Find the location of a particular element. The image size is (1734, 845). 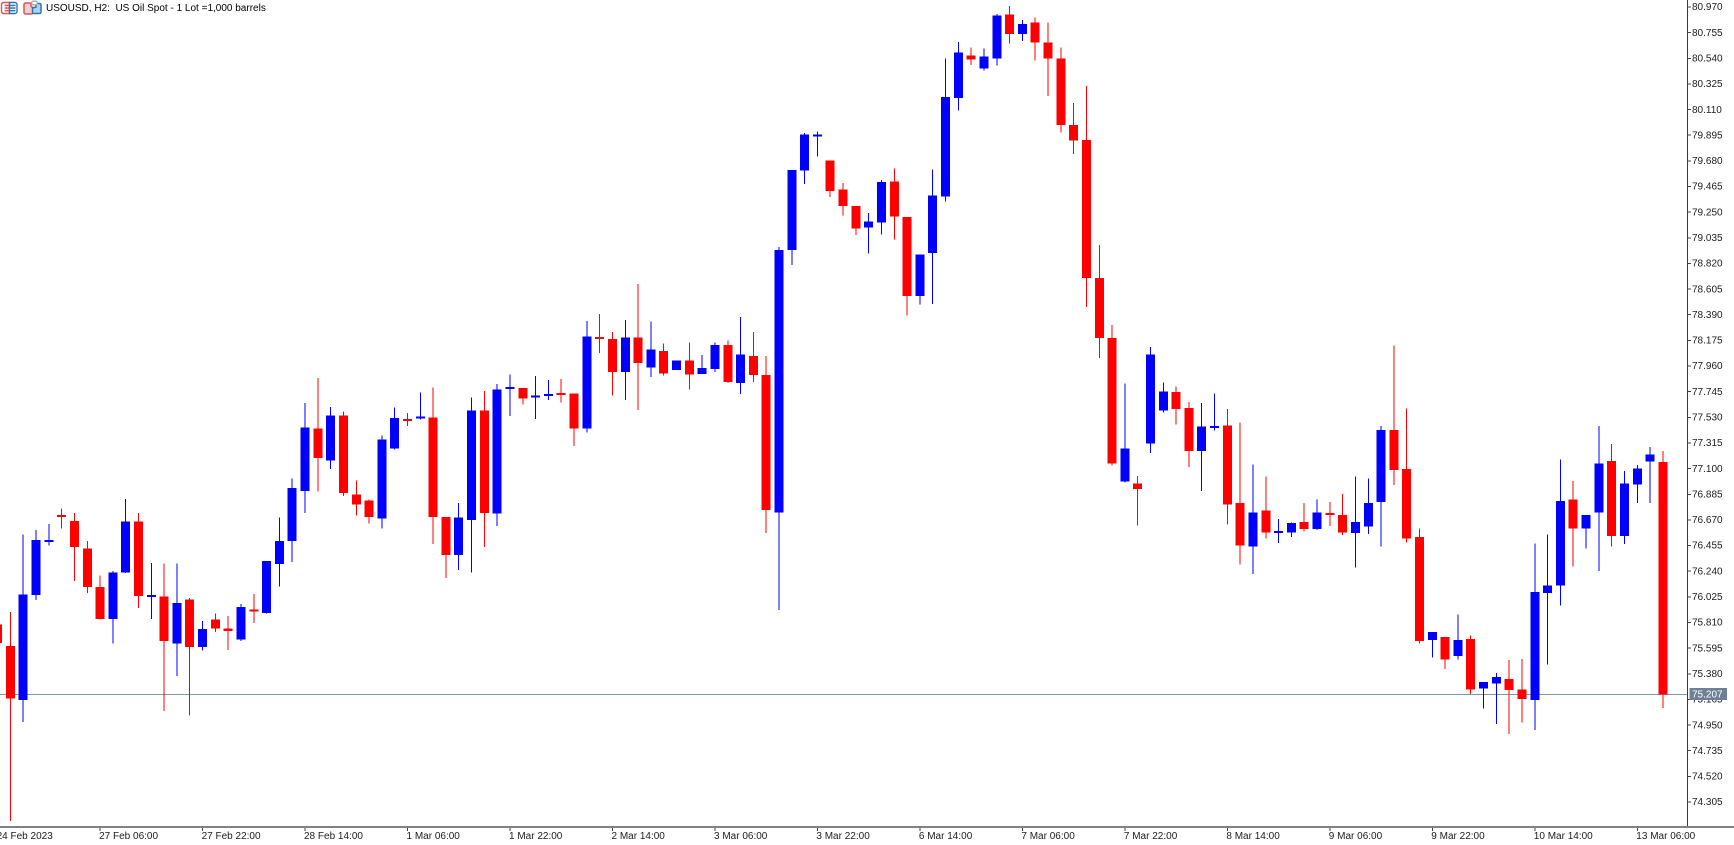

svg-text: 3 Mar 22:00 is located at coordinates (843, 836).